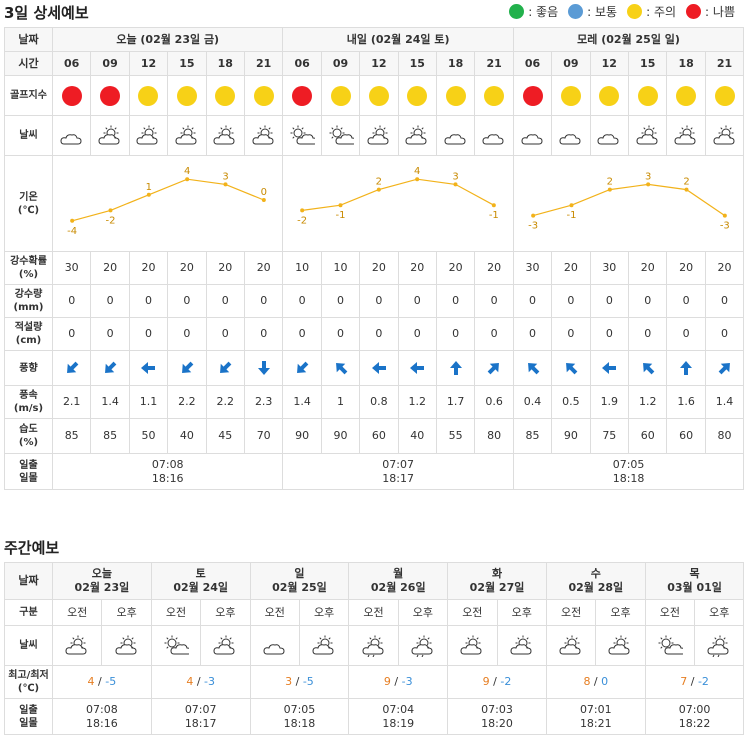 The height and width of the screenshot is (746, 747). I want to click on sunrise-time: 07:07, so click(398, 464).